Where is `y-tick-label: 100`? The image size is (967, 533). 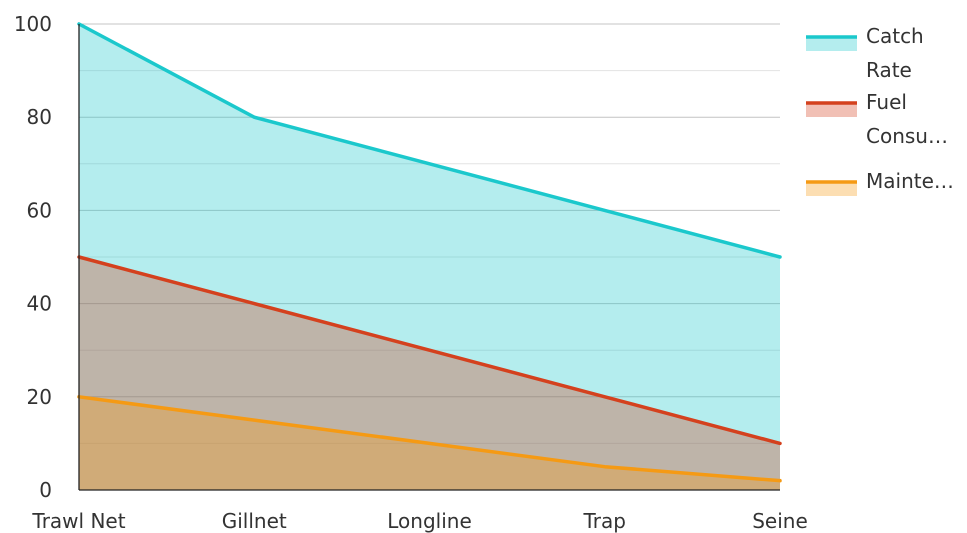
y-tick-label: 100 is located at coordinates (33, 24).